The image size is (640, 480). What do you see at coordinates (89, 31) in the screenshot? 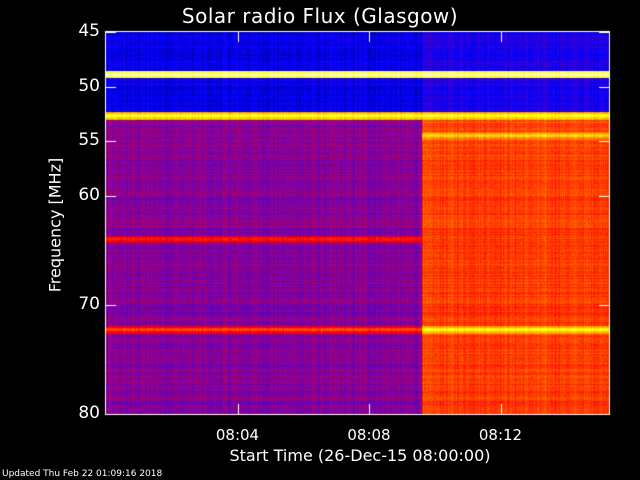
I see `y-tick-label: 45` at bounding box center [89, 31].